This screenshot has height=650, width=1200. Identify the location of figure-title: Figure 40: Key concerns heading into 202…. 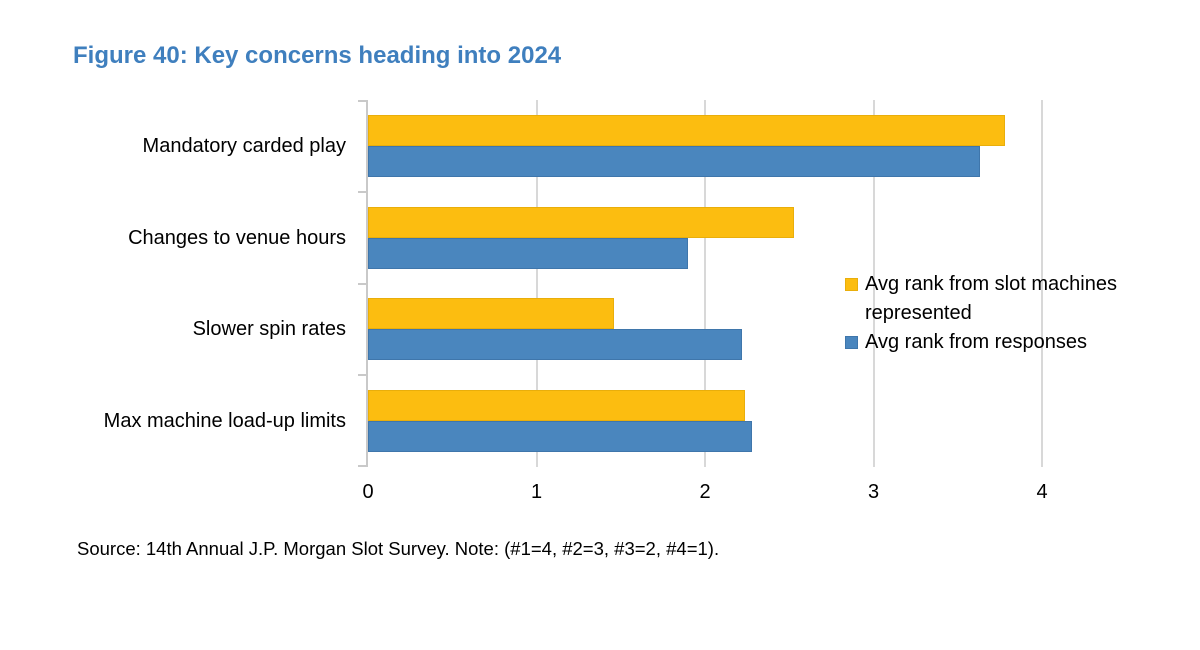
(317, 55).